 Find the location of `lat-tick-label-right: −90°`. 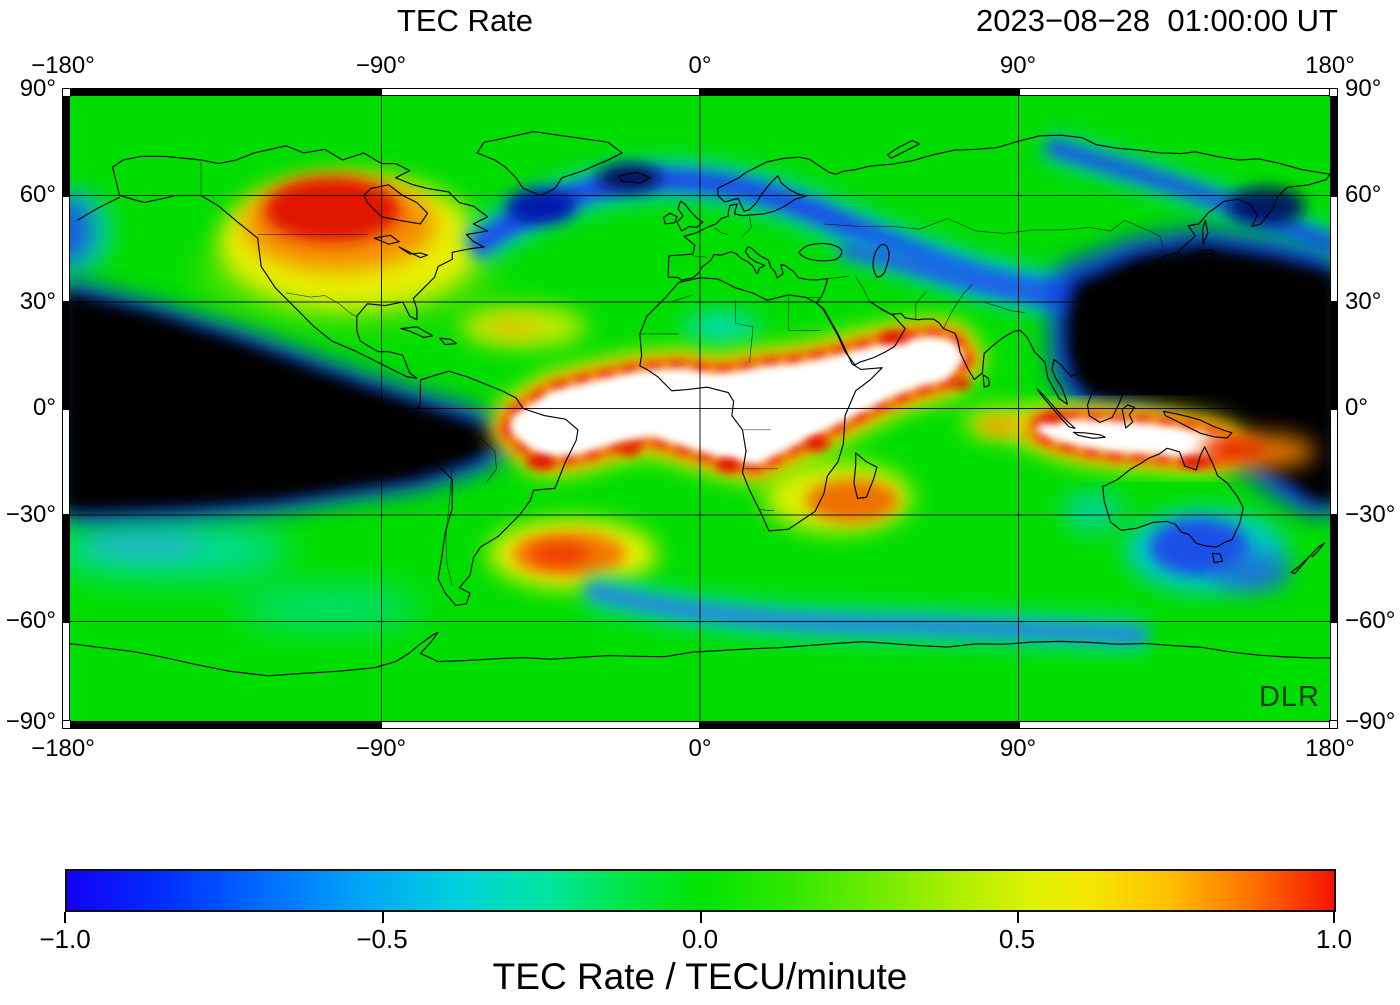

lat-tick-label-right: −90° is located at coordinates (1370, 721).